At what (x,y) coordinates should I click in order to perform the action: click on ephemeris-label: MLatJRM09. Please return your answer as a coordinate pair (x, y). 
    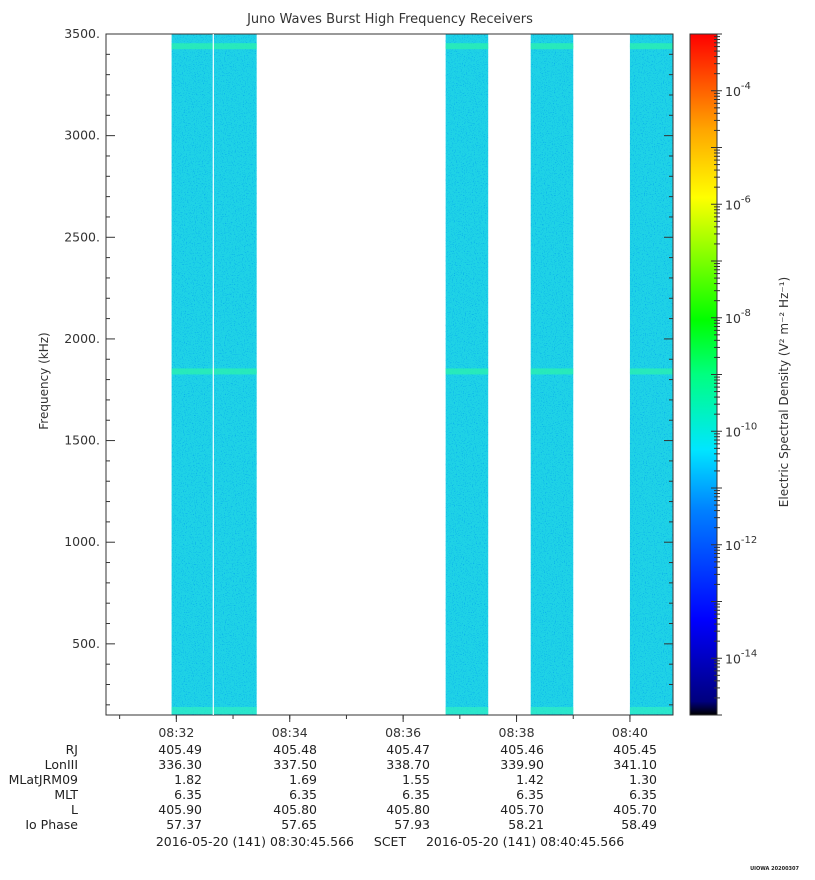
    Looking at the image, I should click on (43, 779).